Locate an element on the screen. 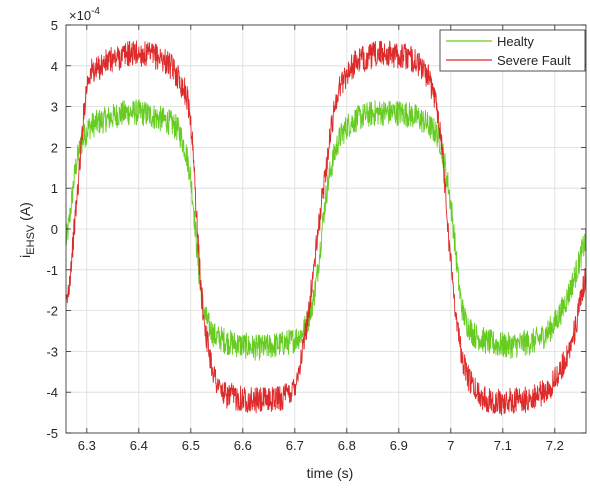 This screenshot has height=489, width=590. exponent-label: ×10⁻⁴ is located at coordinates (84, 14).